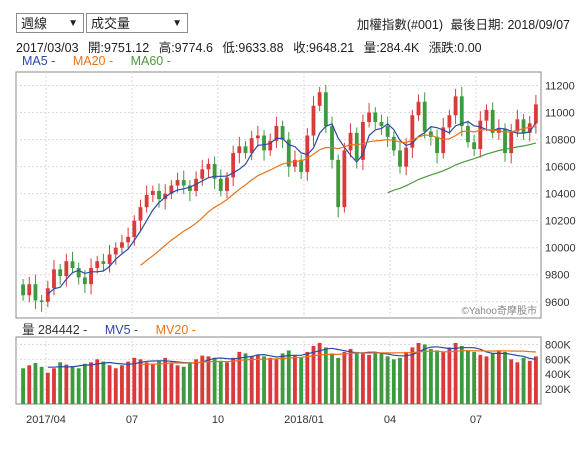 This screenshot has height=450, width=584. Describe the element at coordinates (477, 25) in the screenshot. I see `last-date-label: 最後日期:` at that location.